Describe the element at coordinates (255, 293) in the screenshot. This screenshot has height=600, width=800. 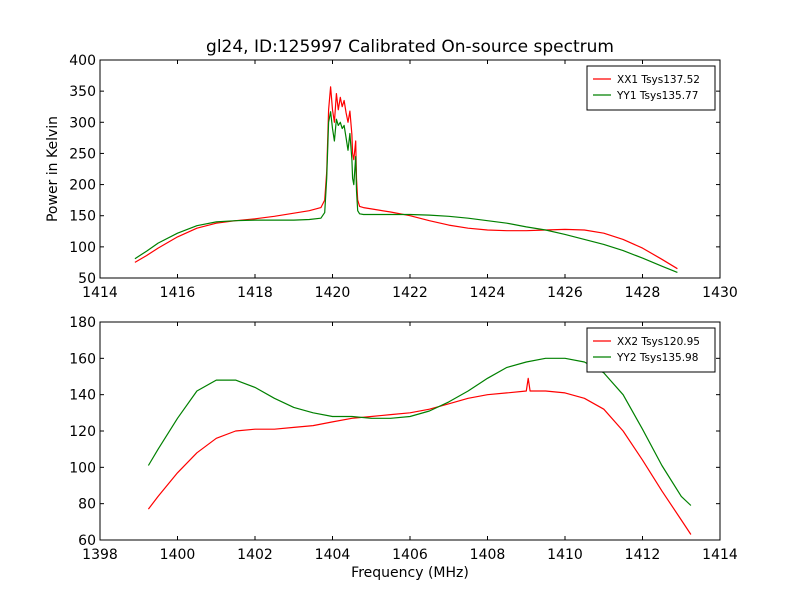
I see `x-tick-label: 1418` at that location.